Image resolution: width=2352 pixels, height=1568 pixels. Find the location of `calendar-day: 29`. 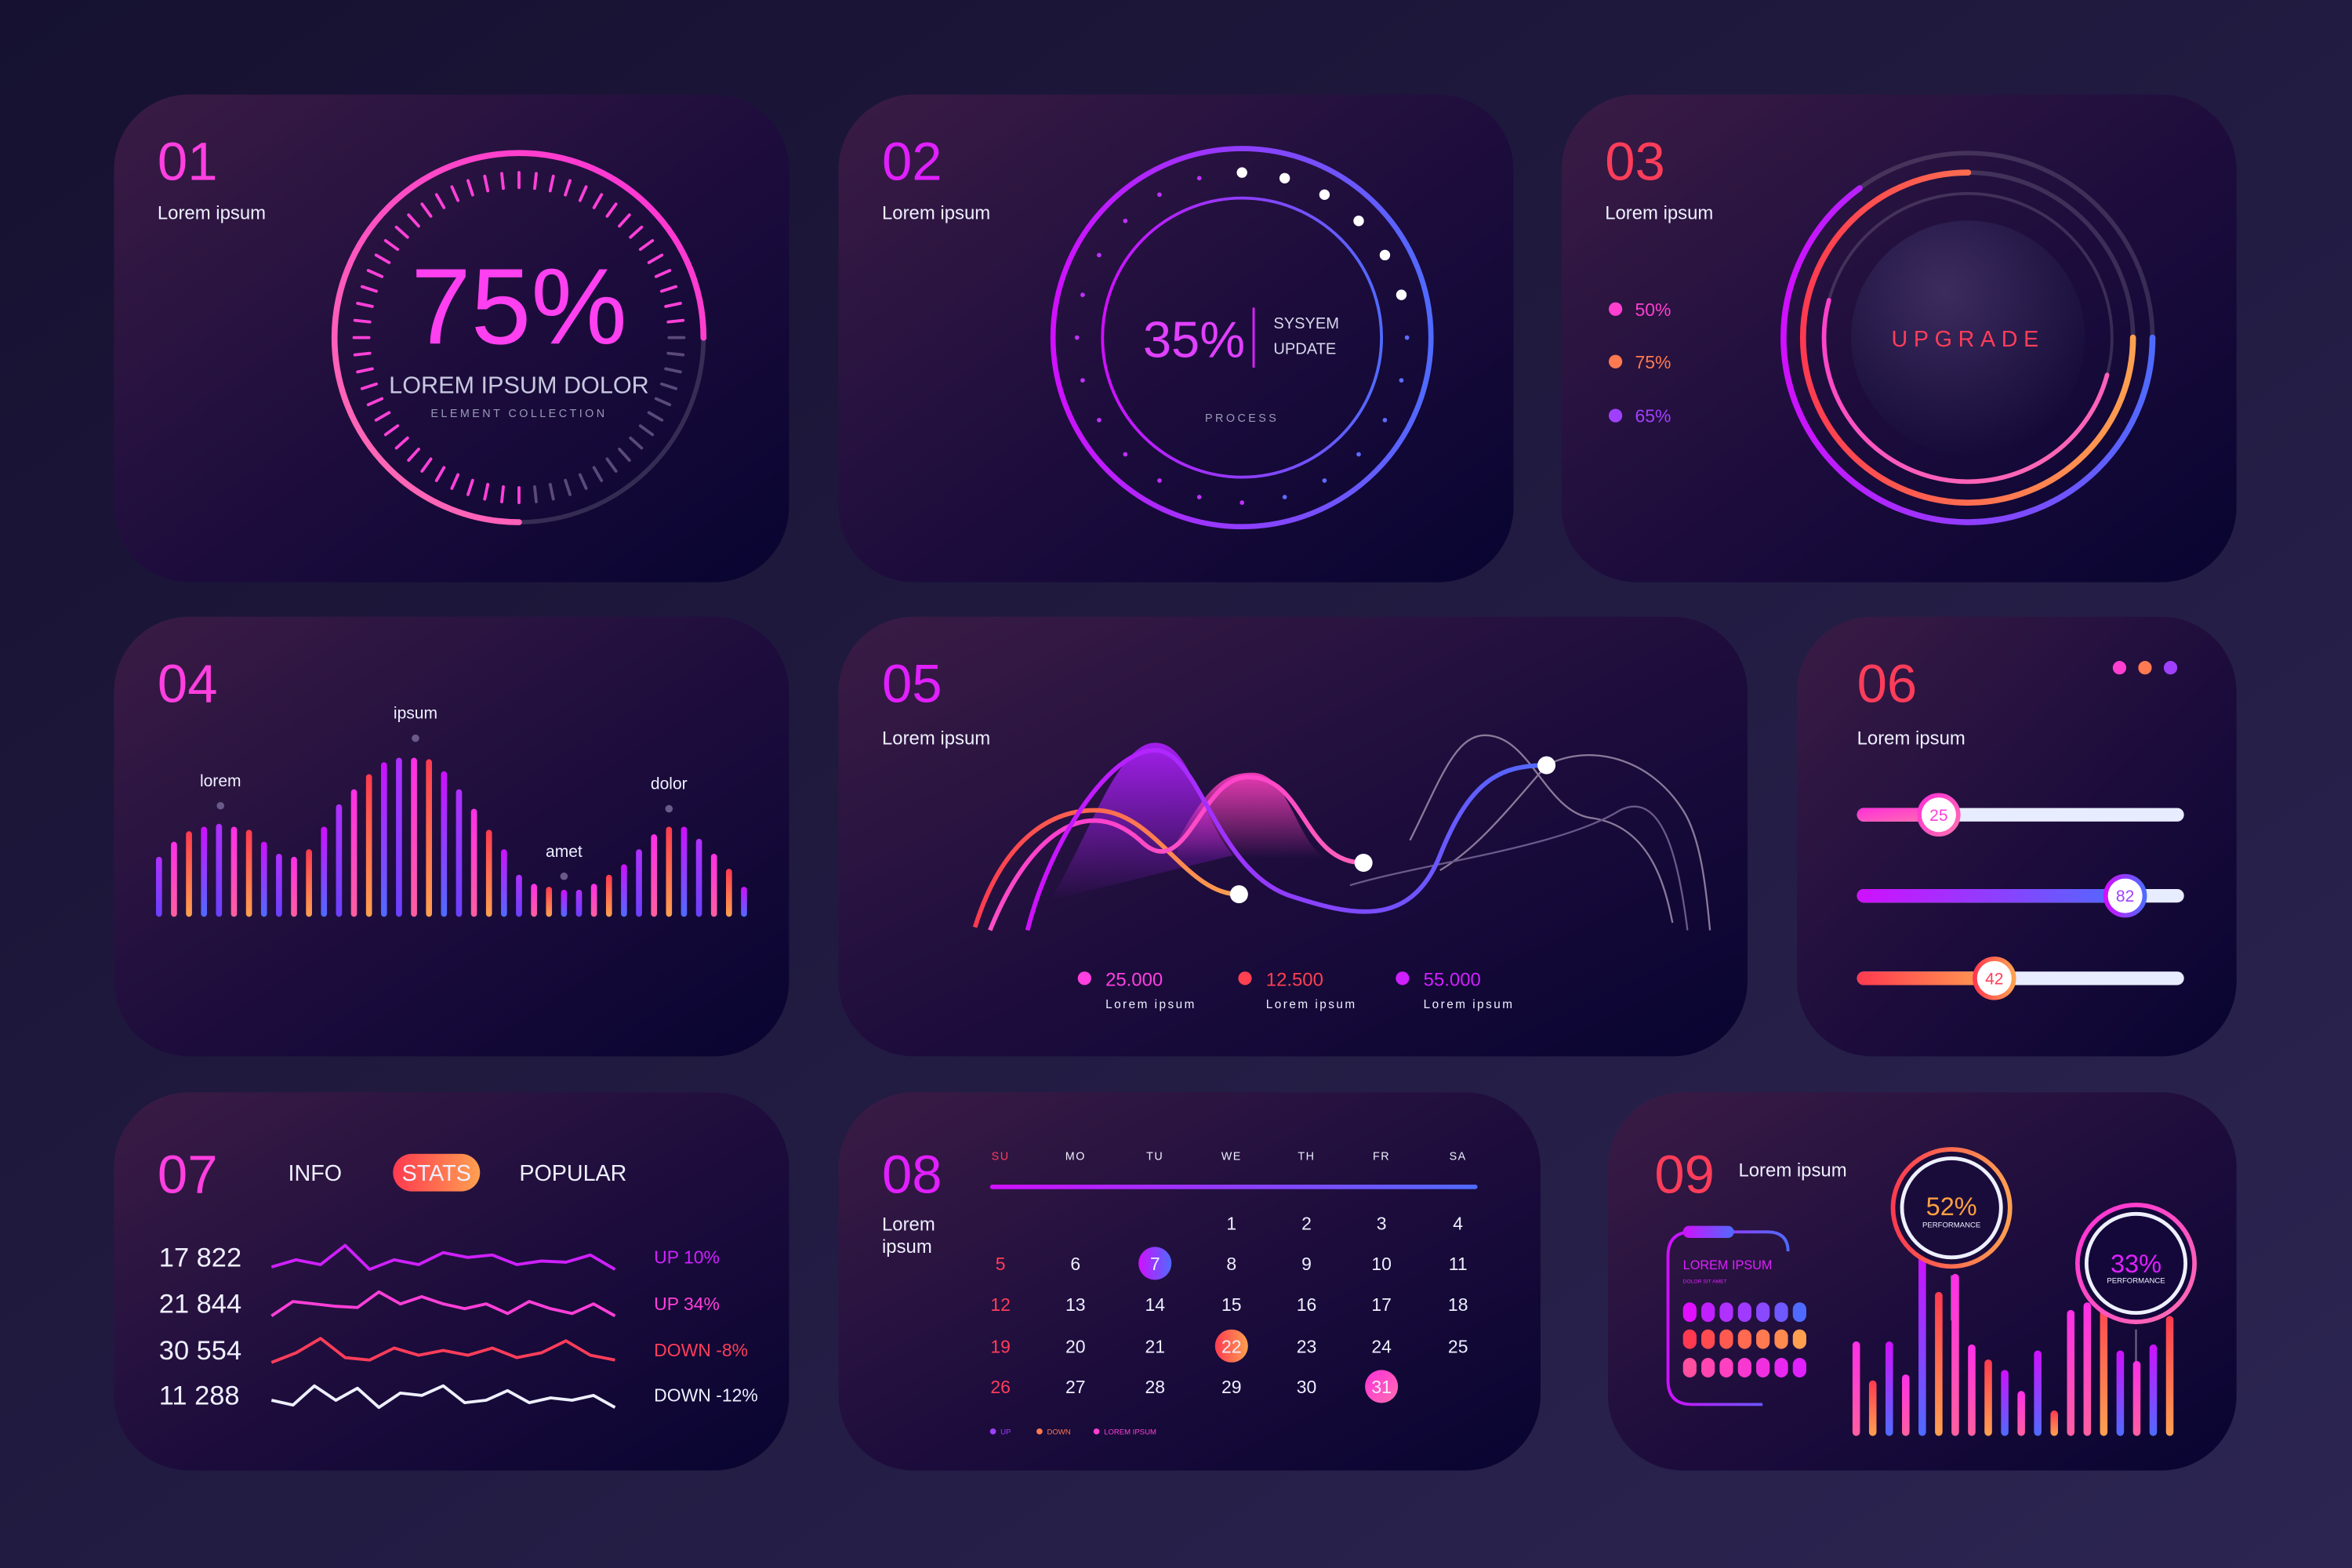

calendar-day: 29 is located at coordinates (1231, 1387).